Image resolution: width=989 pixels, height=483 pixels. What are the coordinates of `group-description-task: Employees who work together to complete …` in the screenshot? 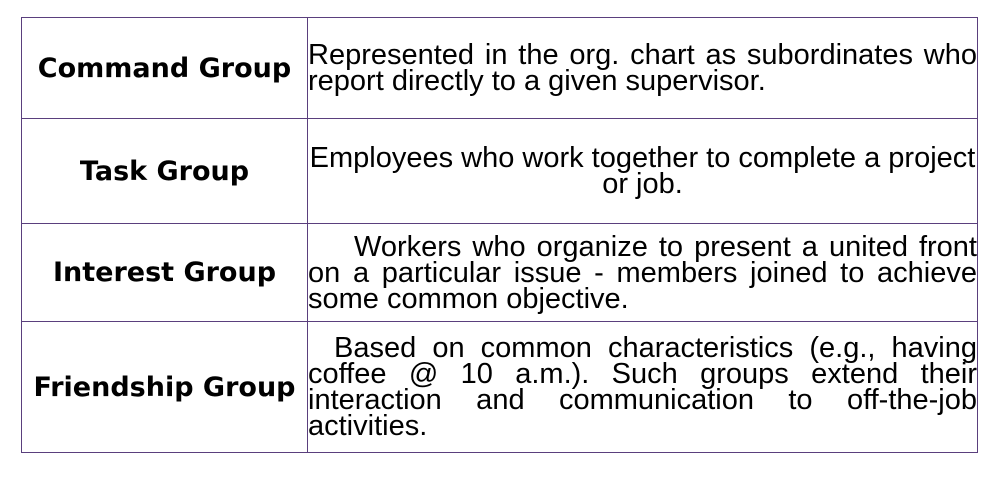 It's located at (642, 171).